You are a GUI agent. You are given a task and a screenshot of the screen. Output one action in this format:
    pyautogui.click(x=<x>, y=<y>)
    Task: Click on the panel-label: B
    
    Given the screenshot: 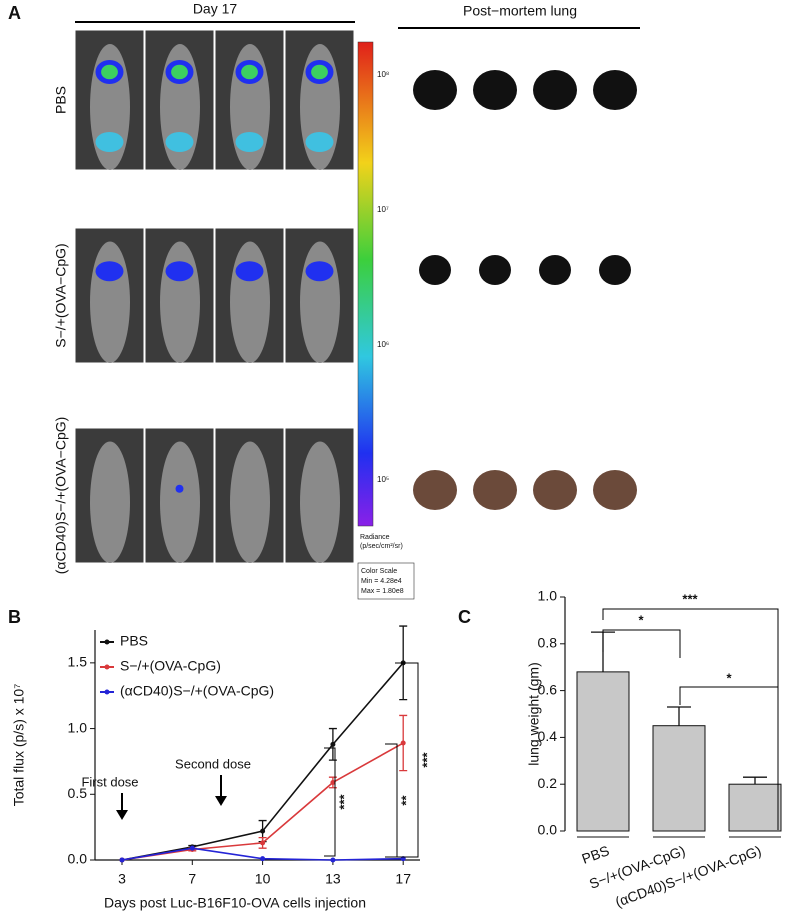 What is the action you would take?
    pyautogui.click(x=14, y=617)
    